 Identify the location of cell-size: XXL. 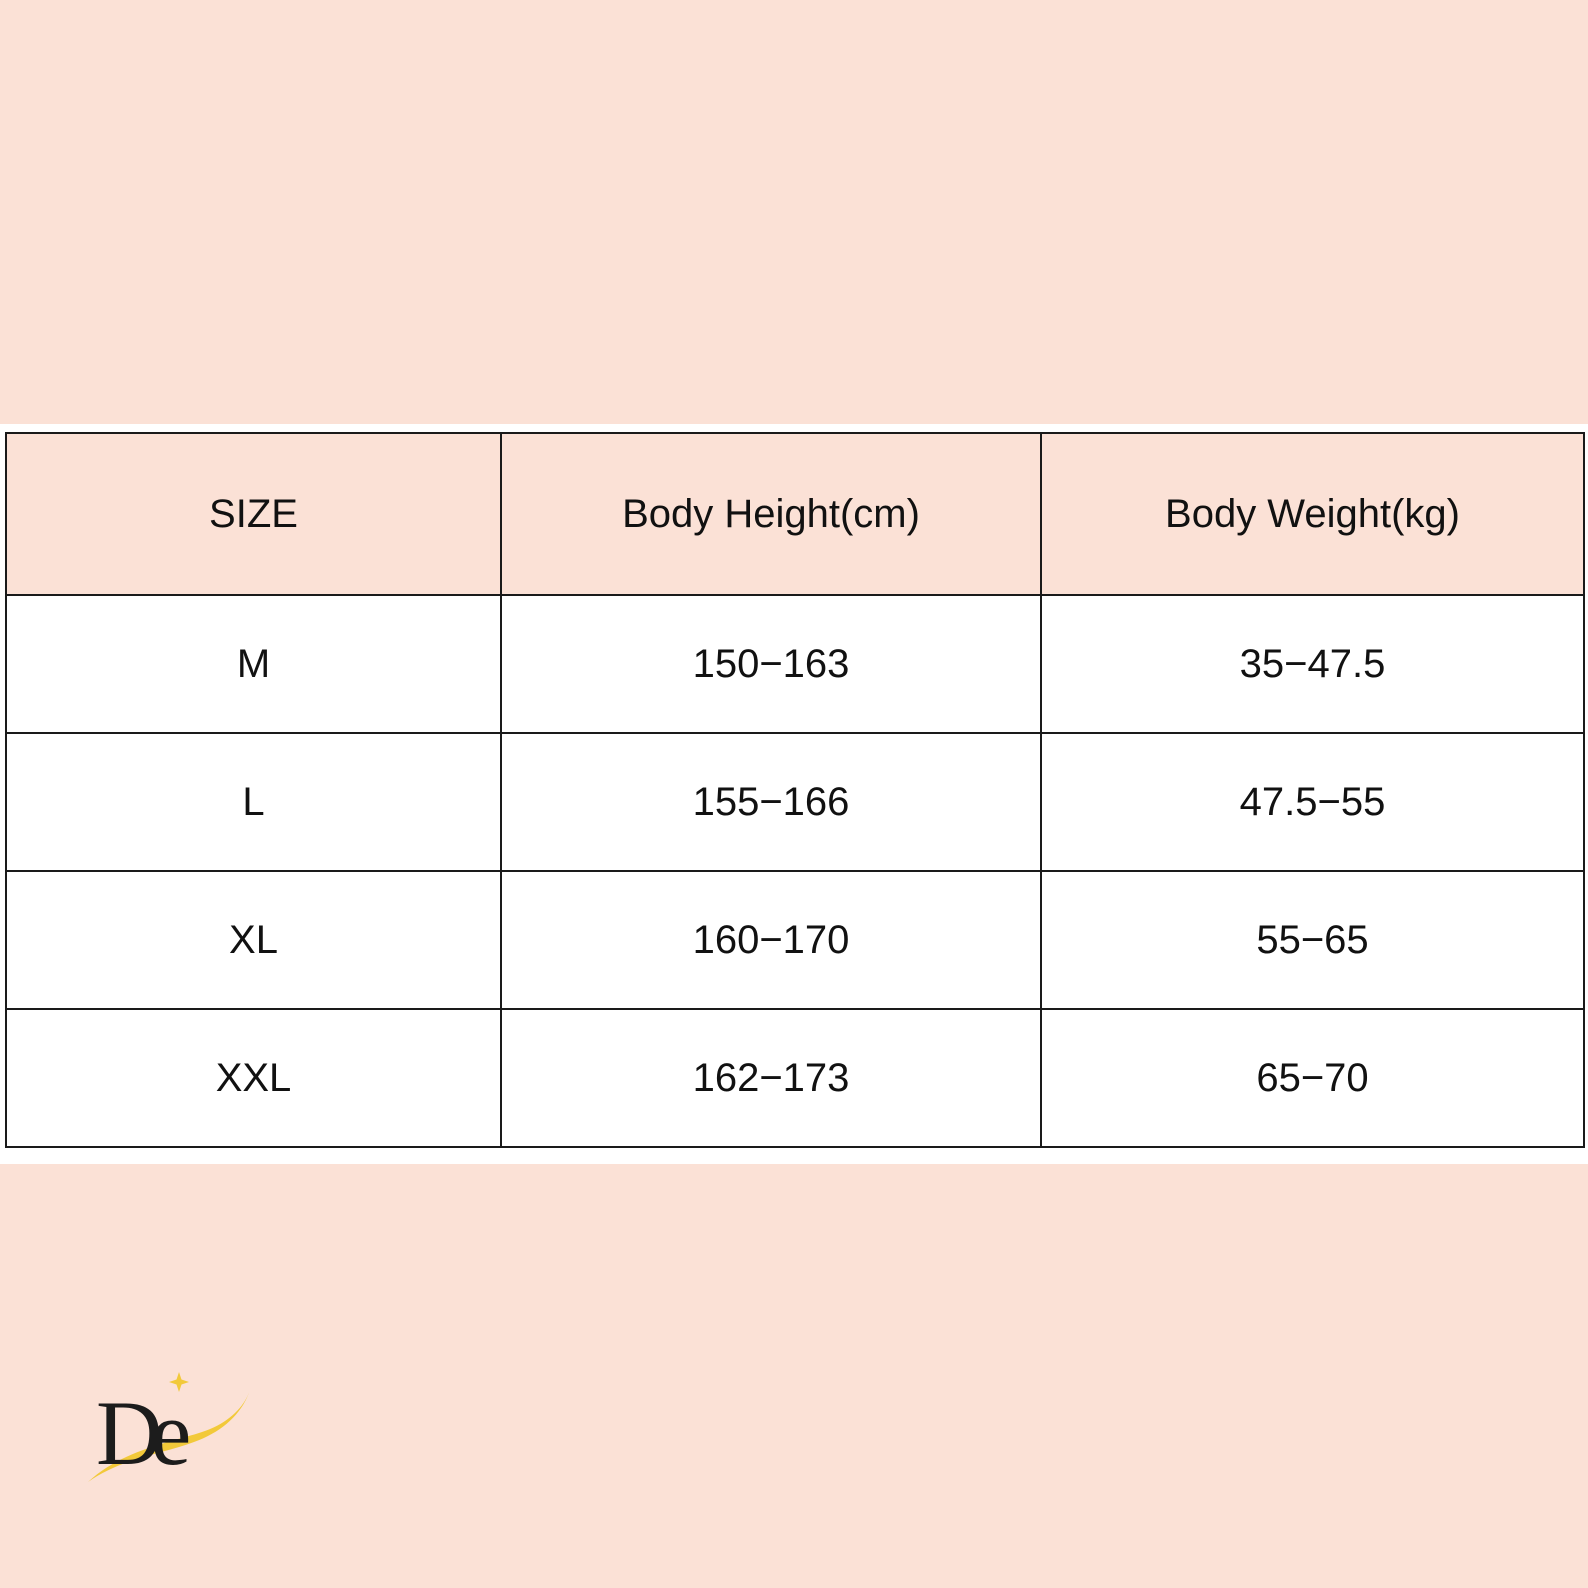
(253, 1078).